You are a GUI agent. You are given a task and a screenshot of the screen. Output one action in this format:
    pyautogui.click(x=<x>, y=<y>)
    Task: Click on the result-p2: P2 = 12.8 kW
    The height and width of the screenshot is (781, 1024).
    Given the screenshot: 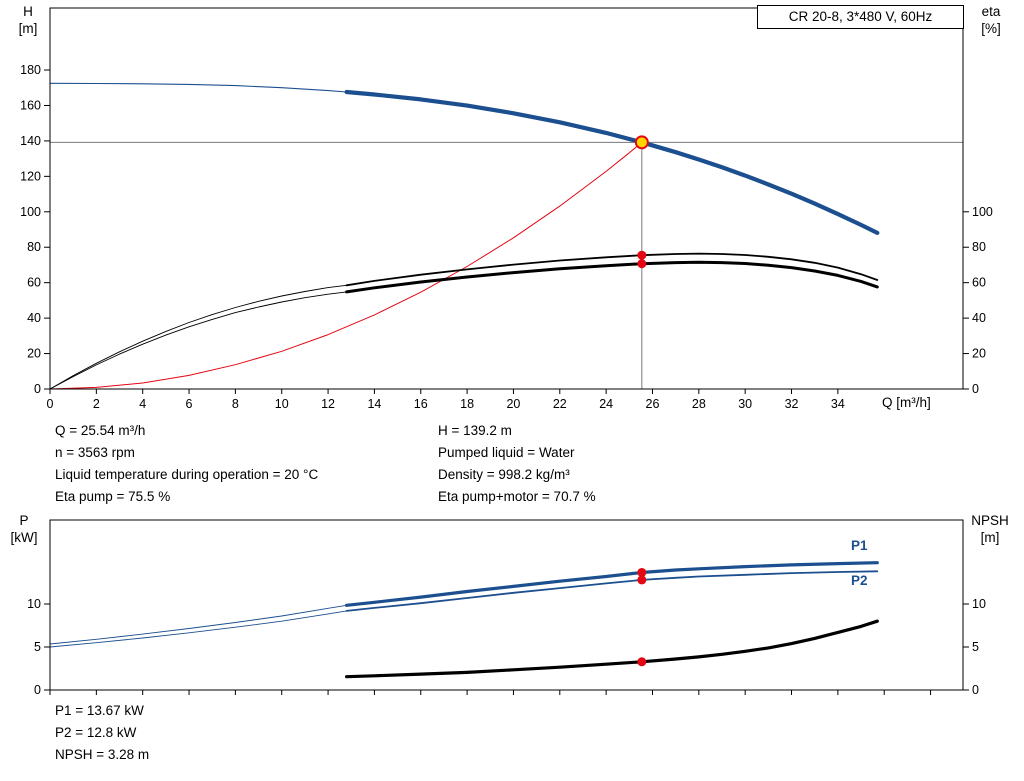 What is the action you would take?
    pyautogui.click(x=96, y=732)
    